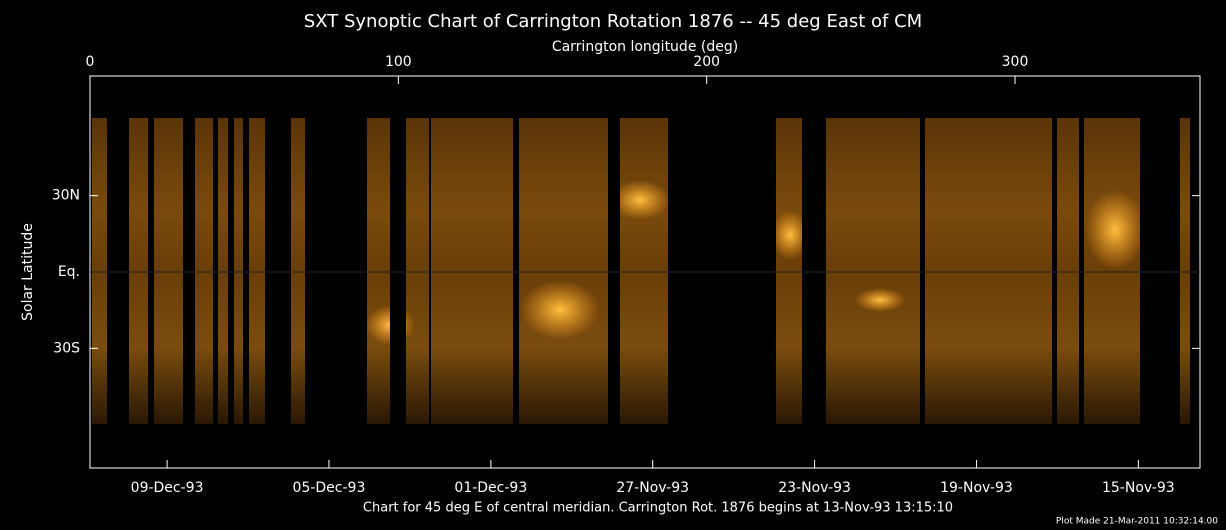 The height and width of the screenshot is (530, 1226). I want to click on x2-tick-label: 19-Nov-93, so click(976, 488).